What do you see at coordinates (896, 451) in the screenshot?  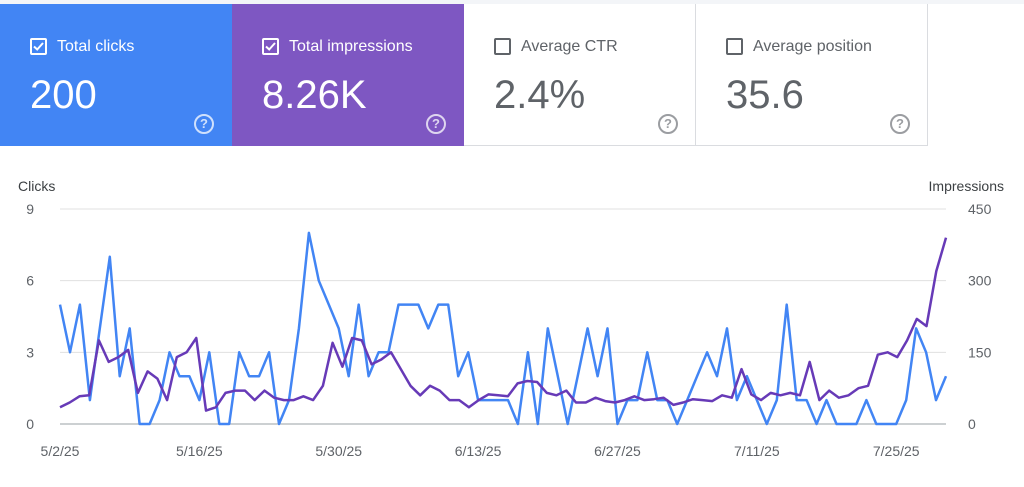 I see `x-tick-label: 7/25/25` at bounding box center [896, 451].